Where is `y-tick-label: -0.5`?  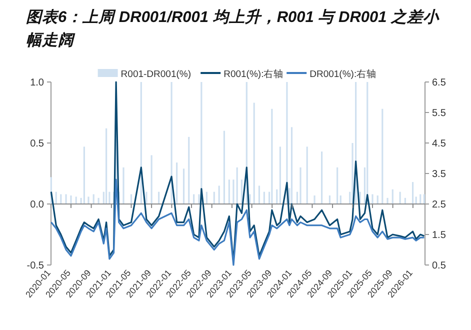
y-tick-label: -0.5 is located at coordinates (35, 266).